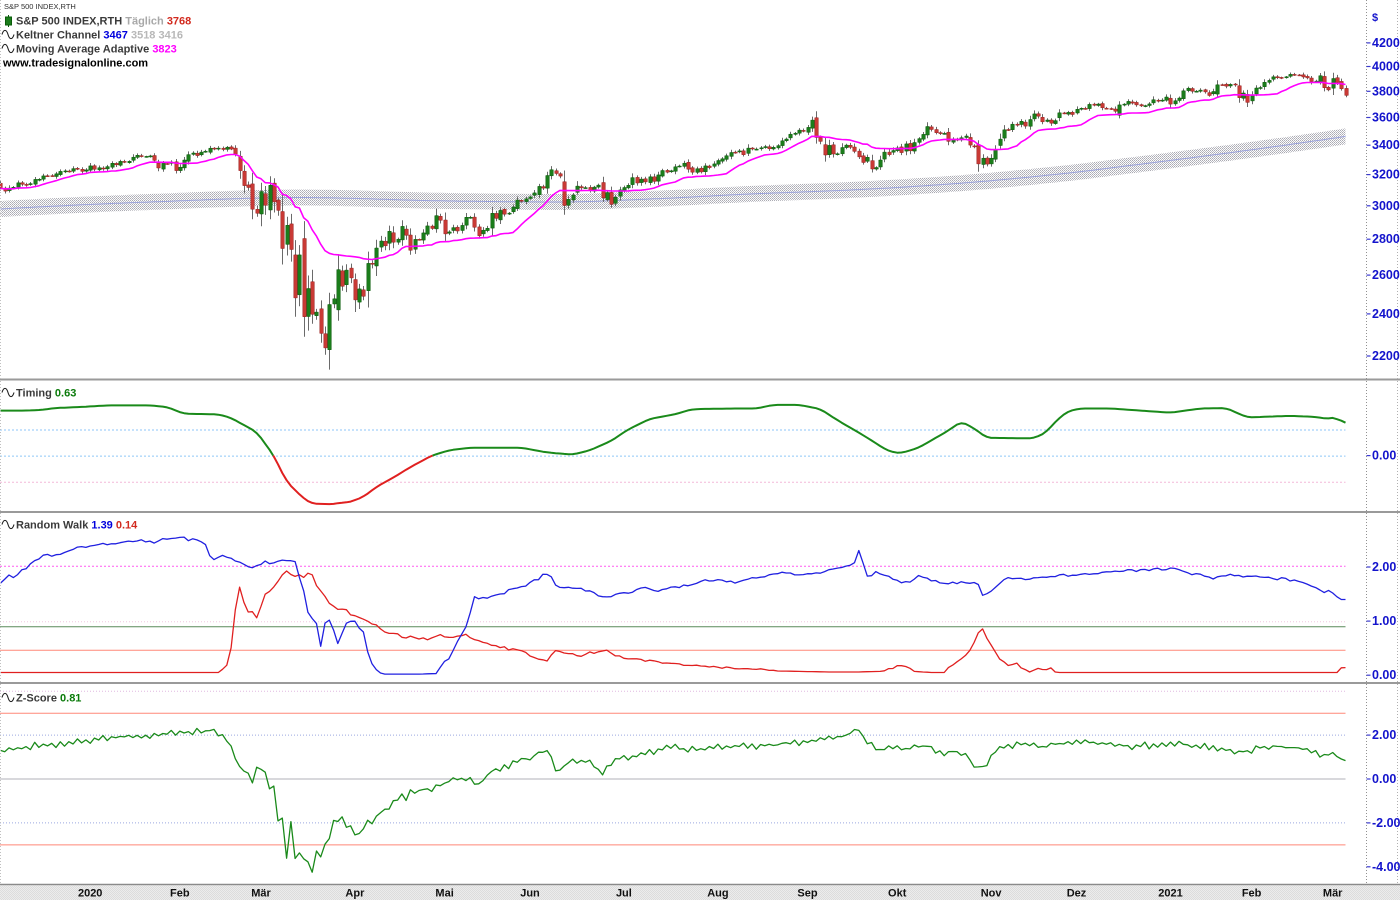 The height and width of the screenshot is (905, 1400). Describe the element at coordinates (40, 6) in the screenshot. I see `svg-text: S&P 500 INDEX,RTH` at that location.